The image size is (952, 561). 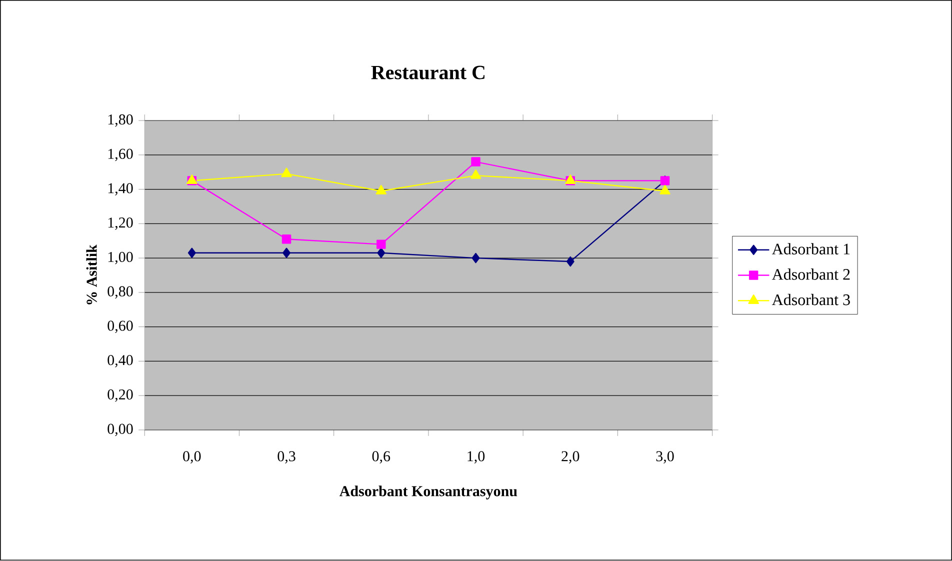 What do you see at coordinates (811, 249) in the screenshot?
I see `legend-label: Adsorbant 1` at bounding box center [811, 249].